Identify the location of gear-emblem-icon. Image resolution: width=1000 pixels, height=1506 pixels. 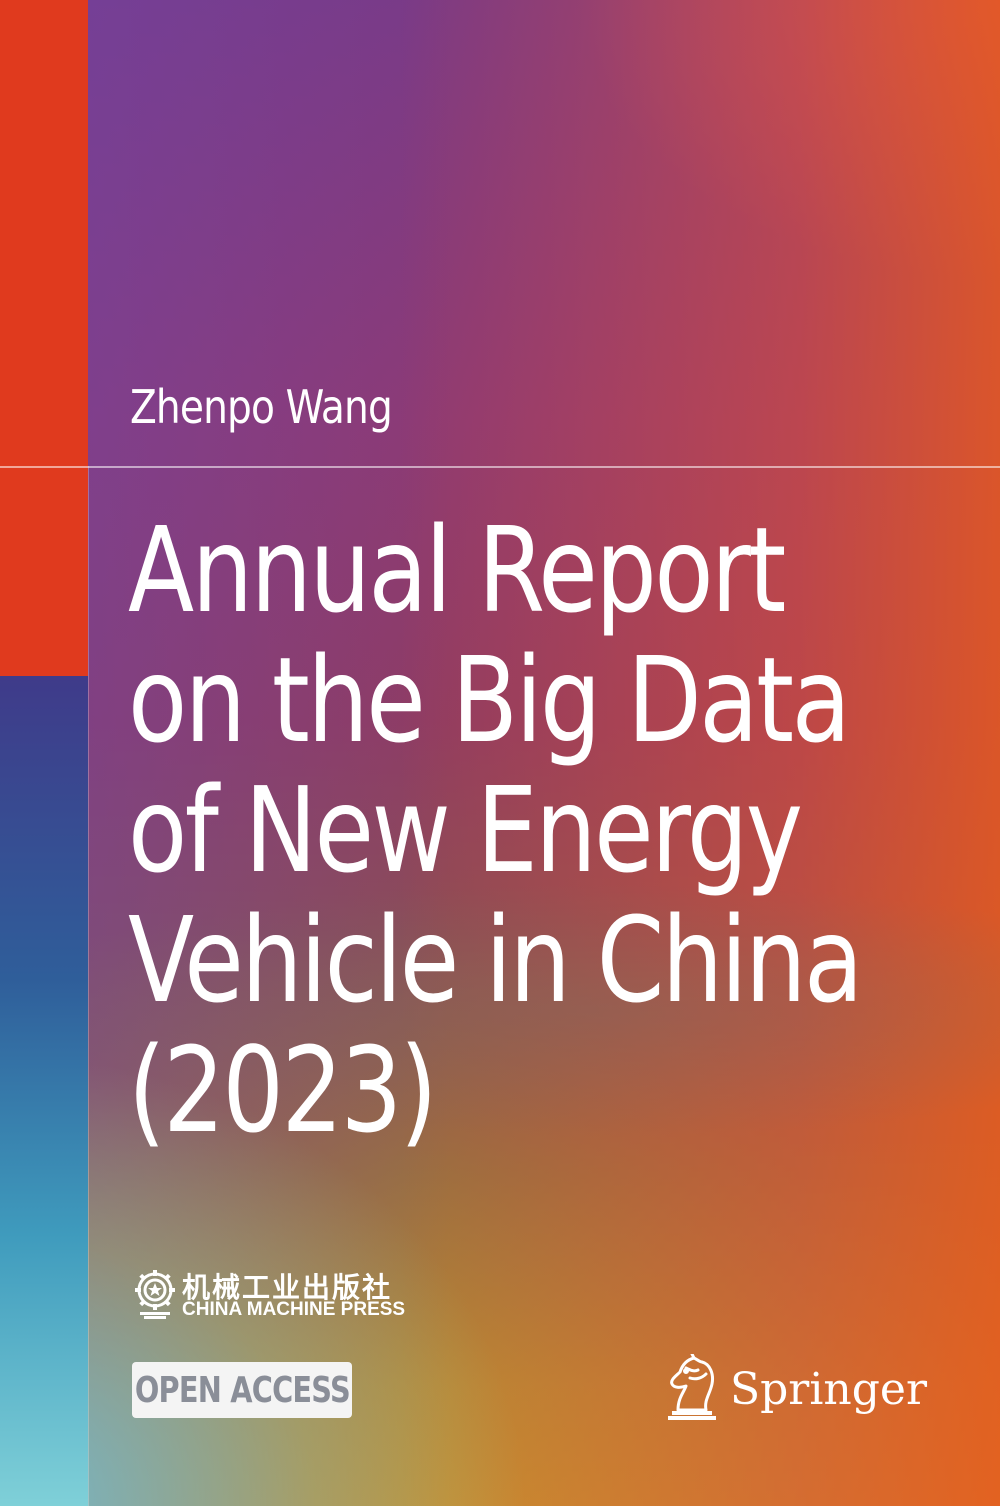
(155, 1294).